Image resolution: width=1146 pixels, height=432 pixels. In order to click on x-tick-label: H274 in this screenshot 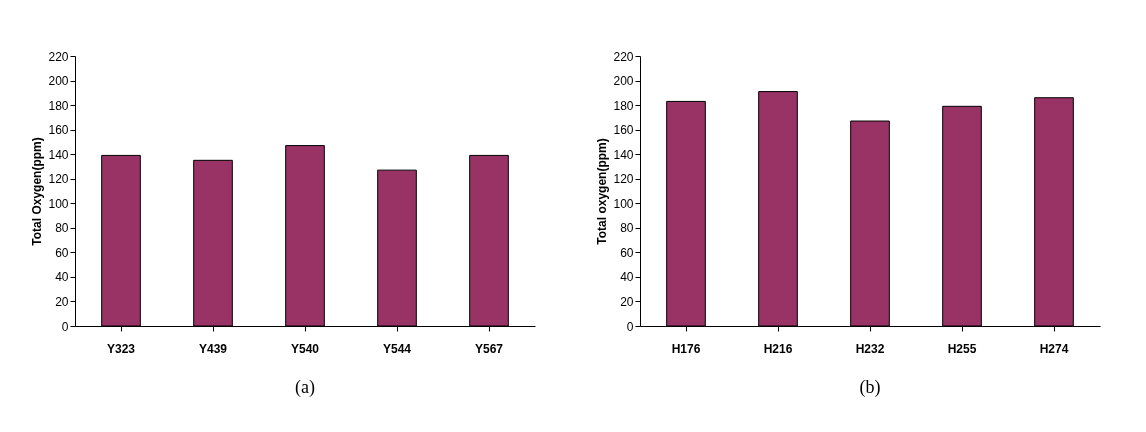, I will do `click(1054, 348)`.